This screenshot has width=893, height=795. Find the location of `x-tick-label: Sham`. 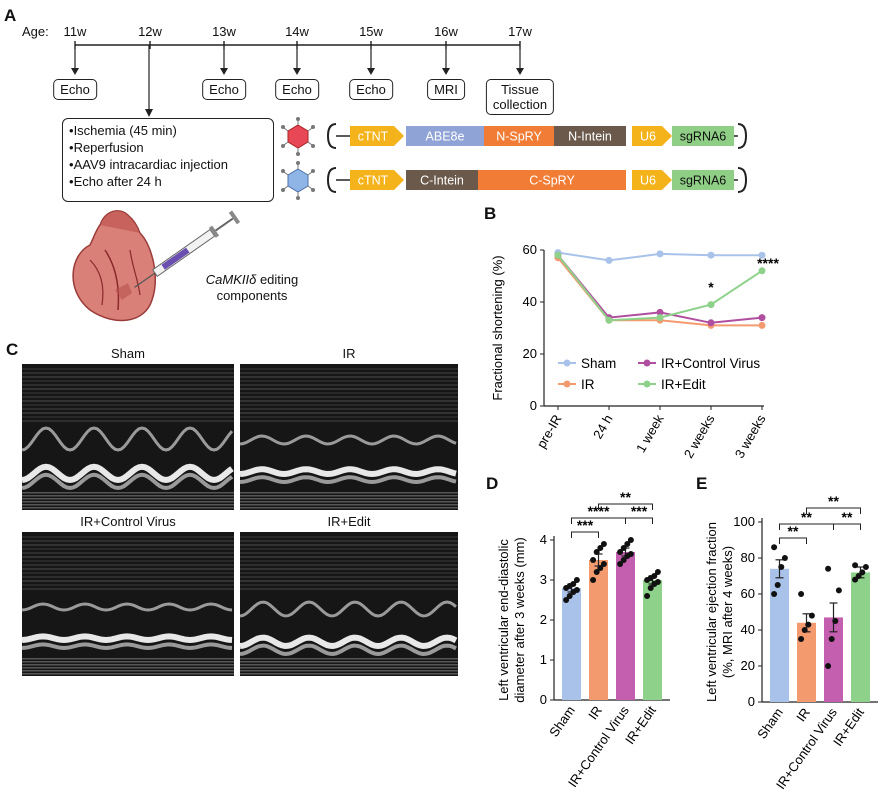

x-tick-label: Sham is located at coordinates (562, 721).